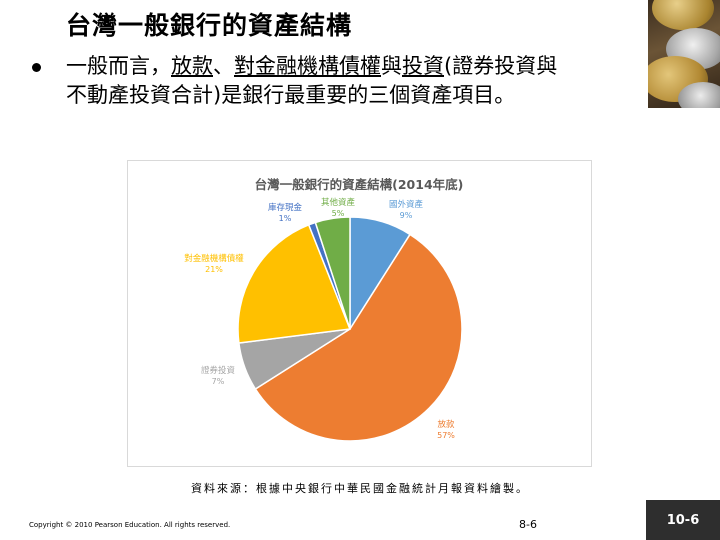 The width and height of the screenshot is (720, 540). Describe the element at coordinates (285, 218) in the screenshot. I see `slice-value-label: 1%` at that location.